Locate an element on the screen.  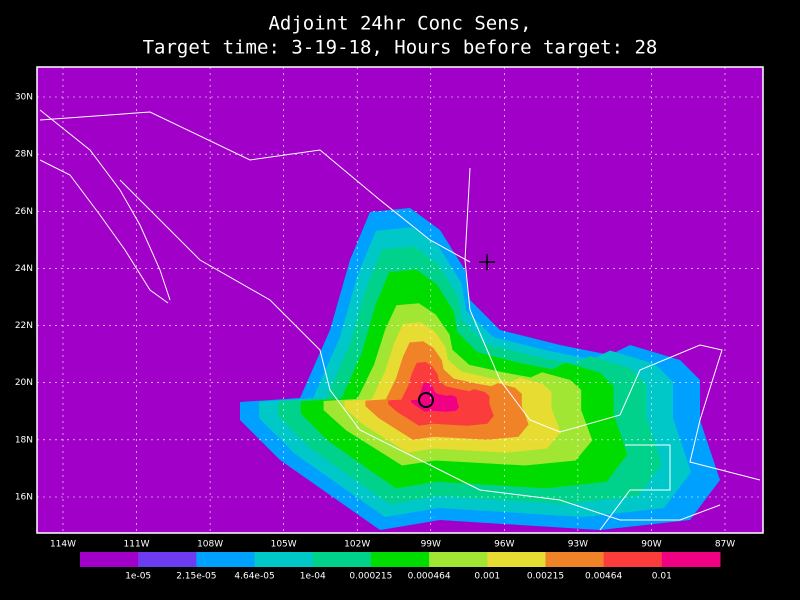
colorbar-label: 0.000215 is located at coordinates (370, 577).